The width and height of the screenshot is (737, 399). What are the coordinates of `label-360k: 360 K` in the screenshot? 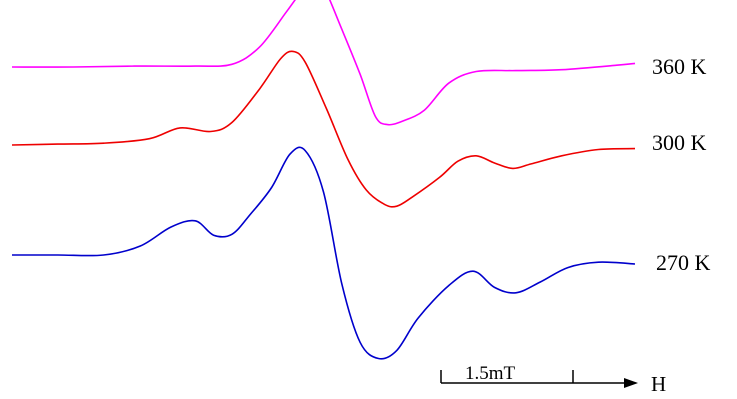 It's located at (679, 66).